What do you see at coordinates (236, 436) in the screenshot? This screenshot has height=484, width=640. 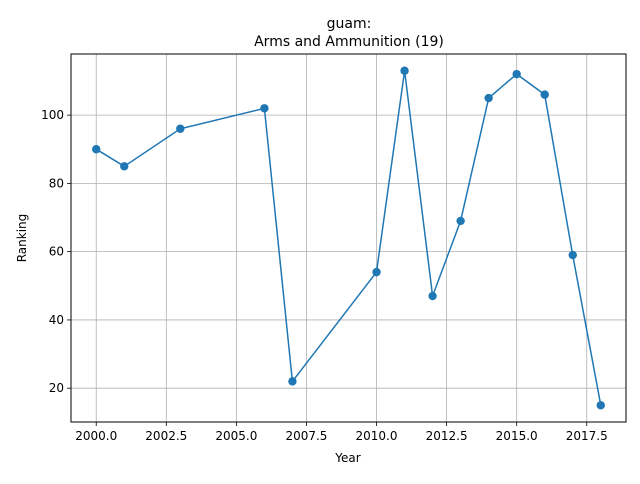 I see `x-tick-label: 2005.0` at bounding box center [236, 436].